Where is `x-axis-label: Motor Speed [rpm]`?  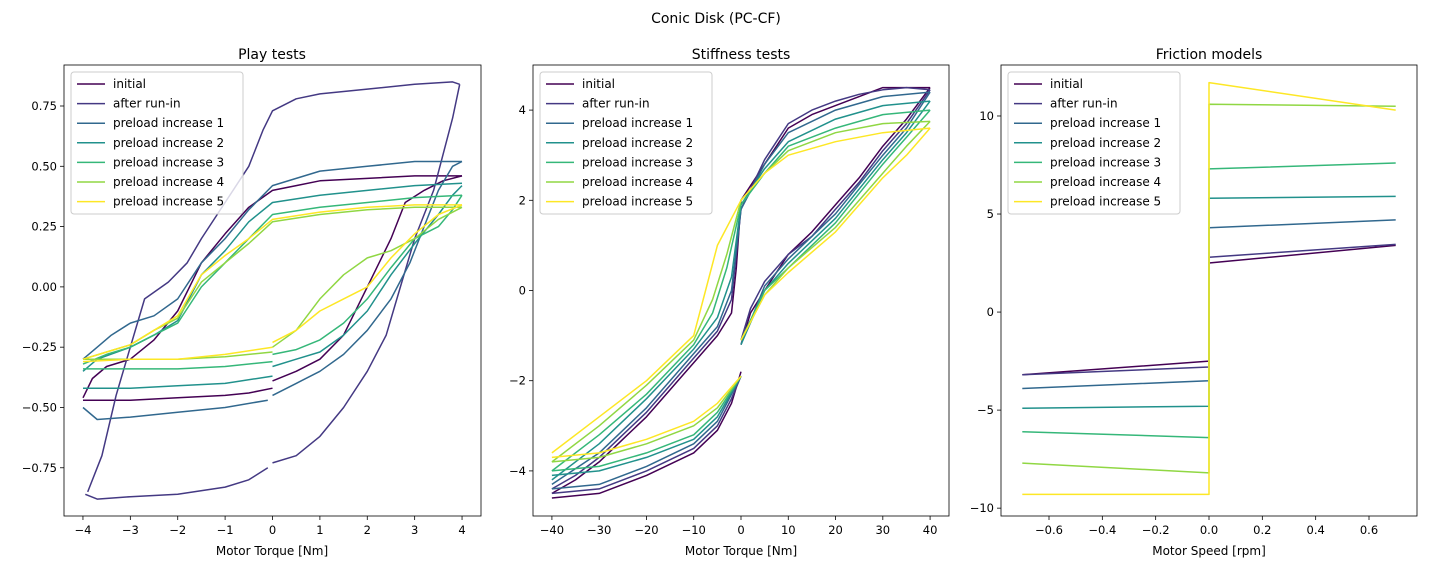
x-axis-label: Motor Speed [rpm] is located at coordinates (1209, 551).